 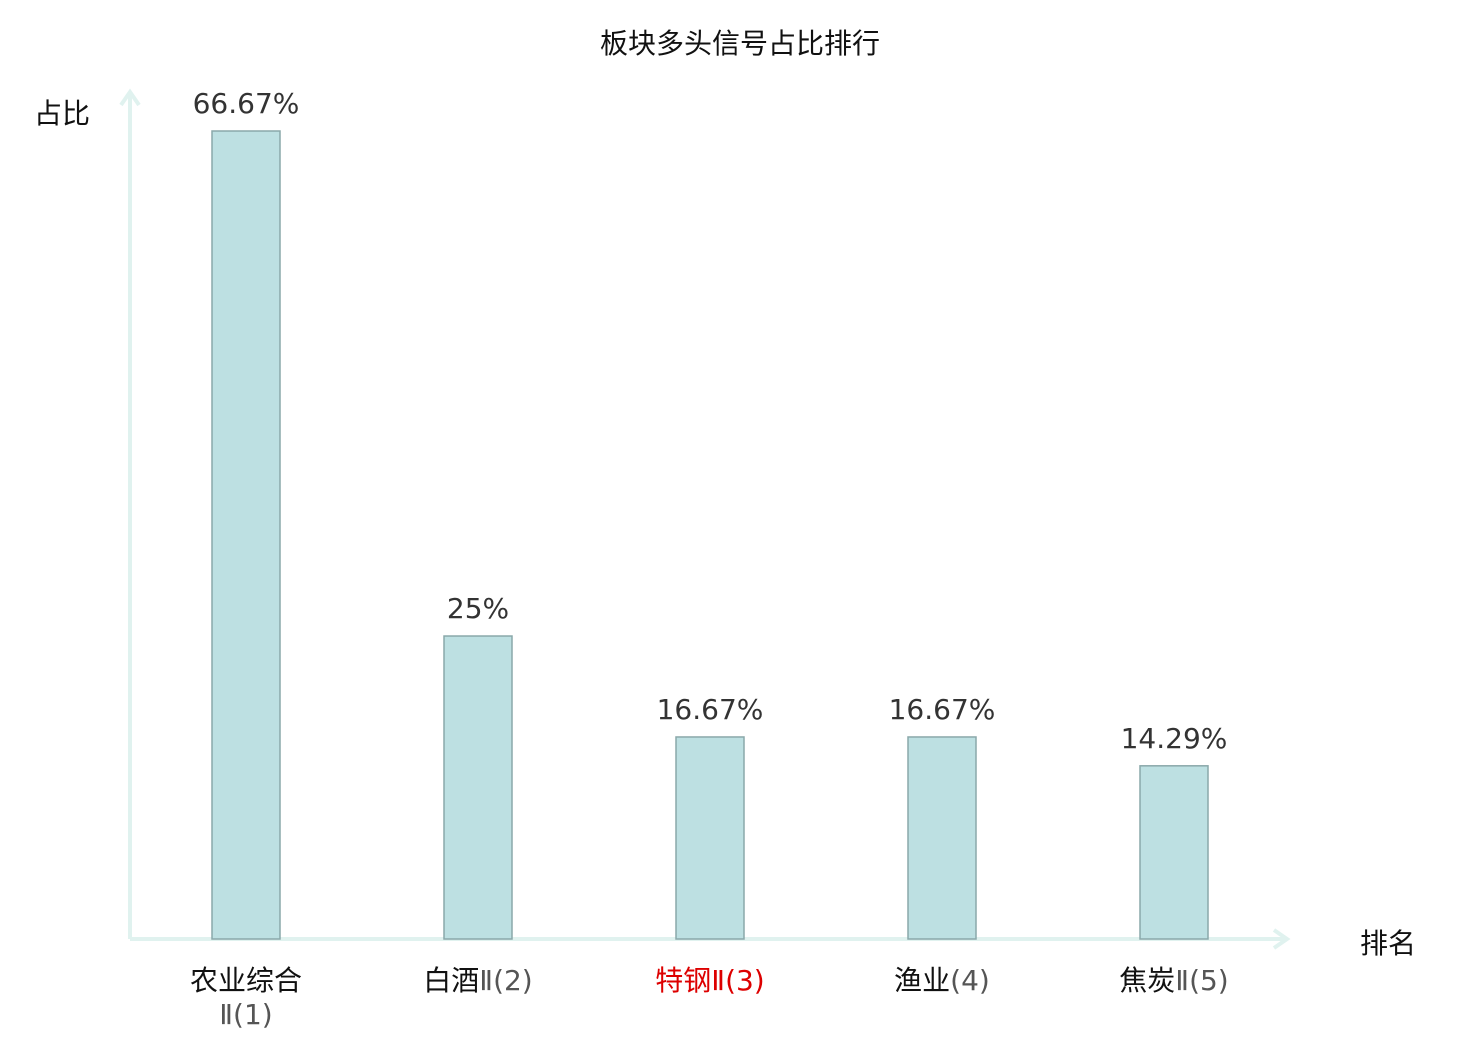 I want to click on y-axis-arrow, so click(x=130, y=97).